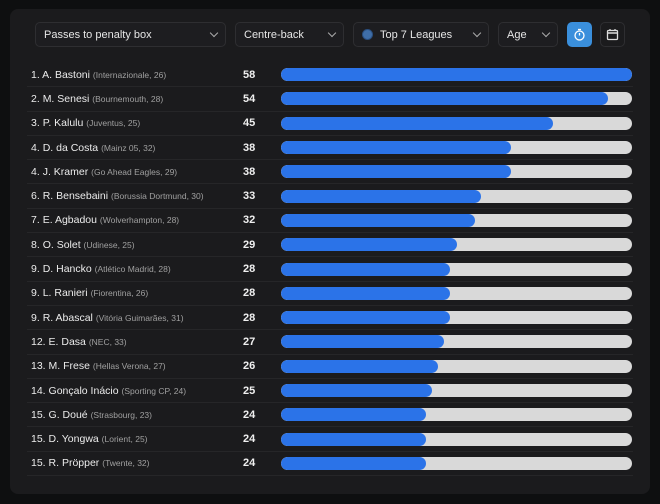  I want to click on ranking-row: 3. P. Kalulu (Juventus, 25) 45, so click(330, 124).